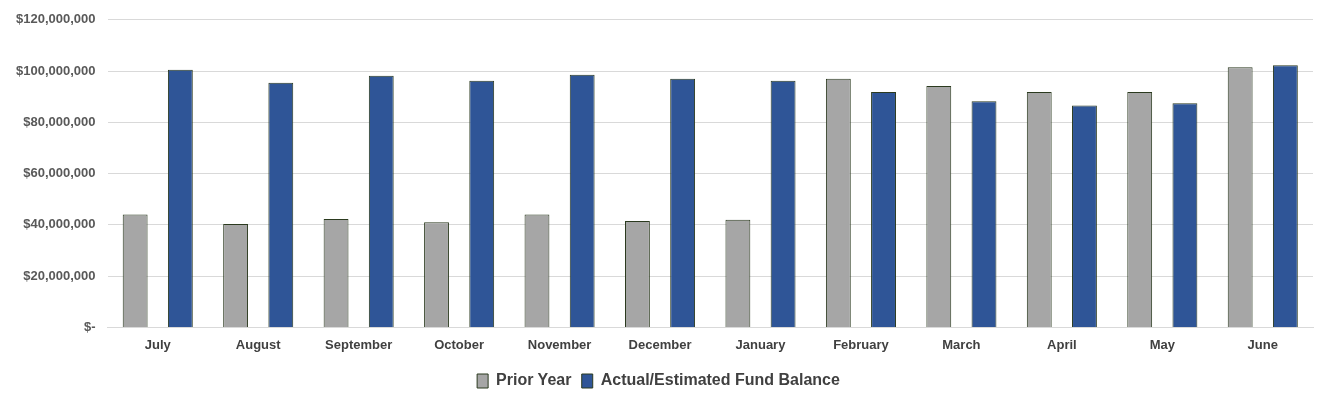 The height and width of the screenshot is (403, 1333). I want to click on x-tick-label: January, so click(761, 344).